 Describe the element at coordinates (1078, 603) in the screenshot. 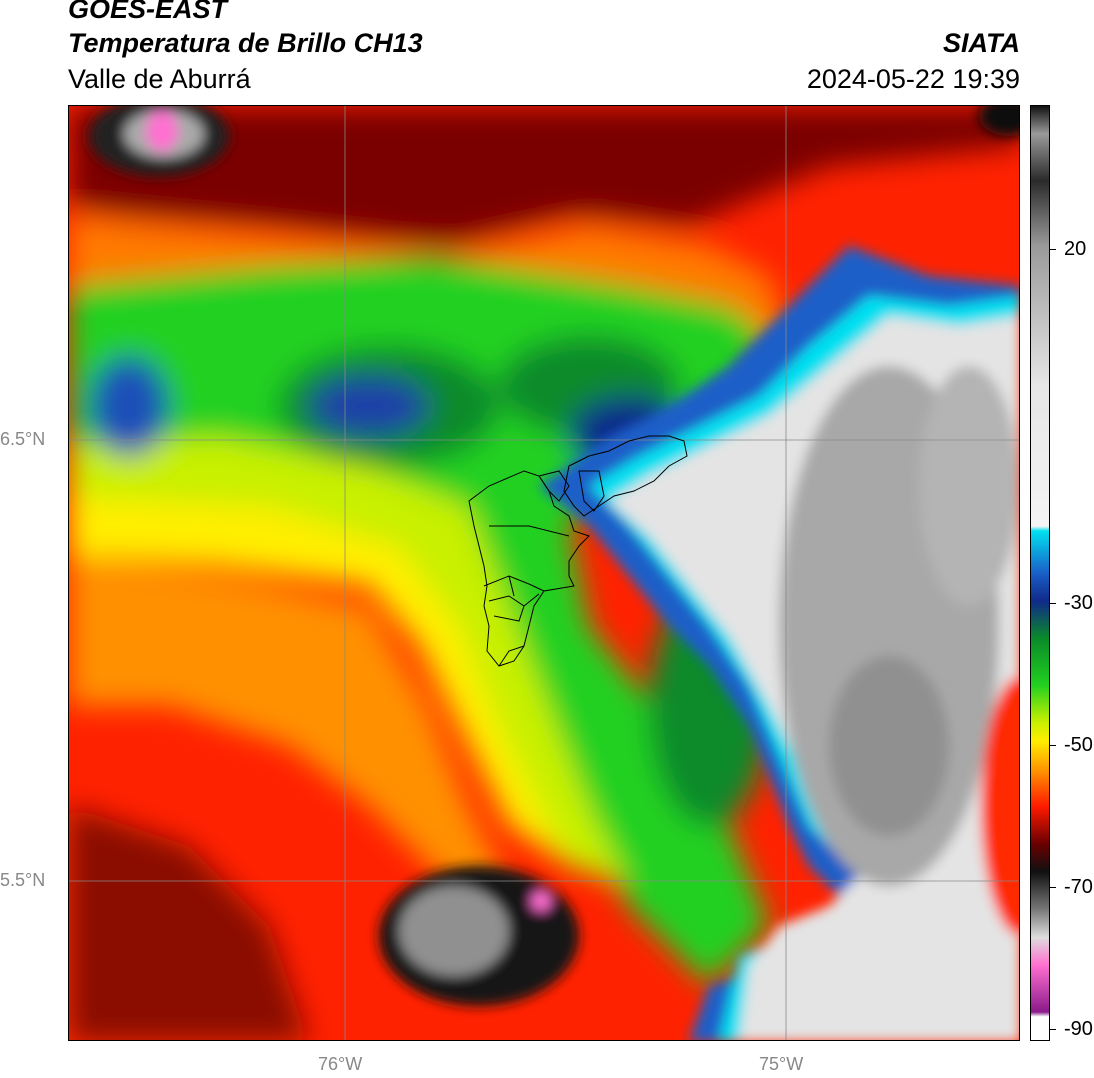

I see `colorbar-label-neg30: -30` at that location.